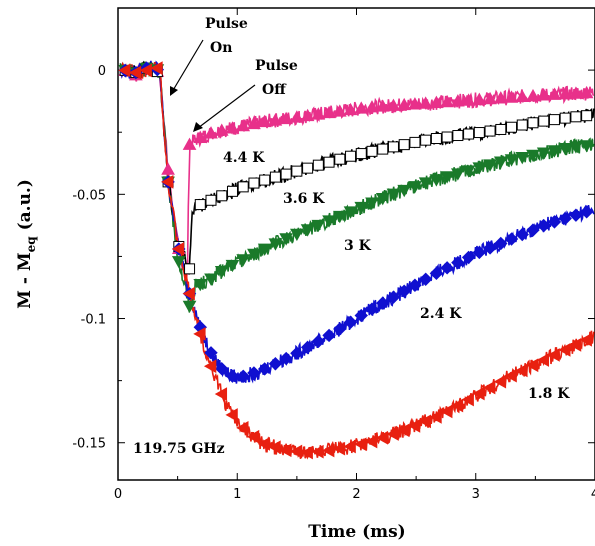 The width and height of the screenshot is (595, 546). What do you see at coordinates (198, 127) in the screenshot?
I see `pulse-off-arrowhead` at bounding box center [198, 127].